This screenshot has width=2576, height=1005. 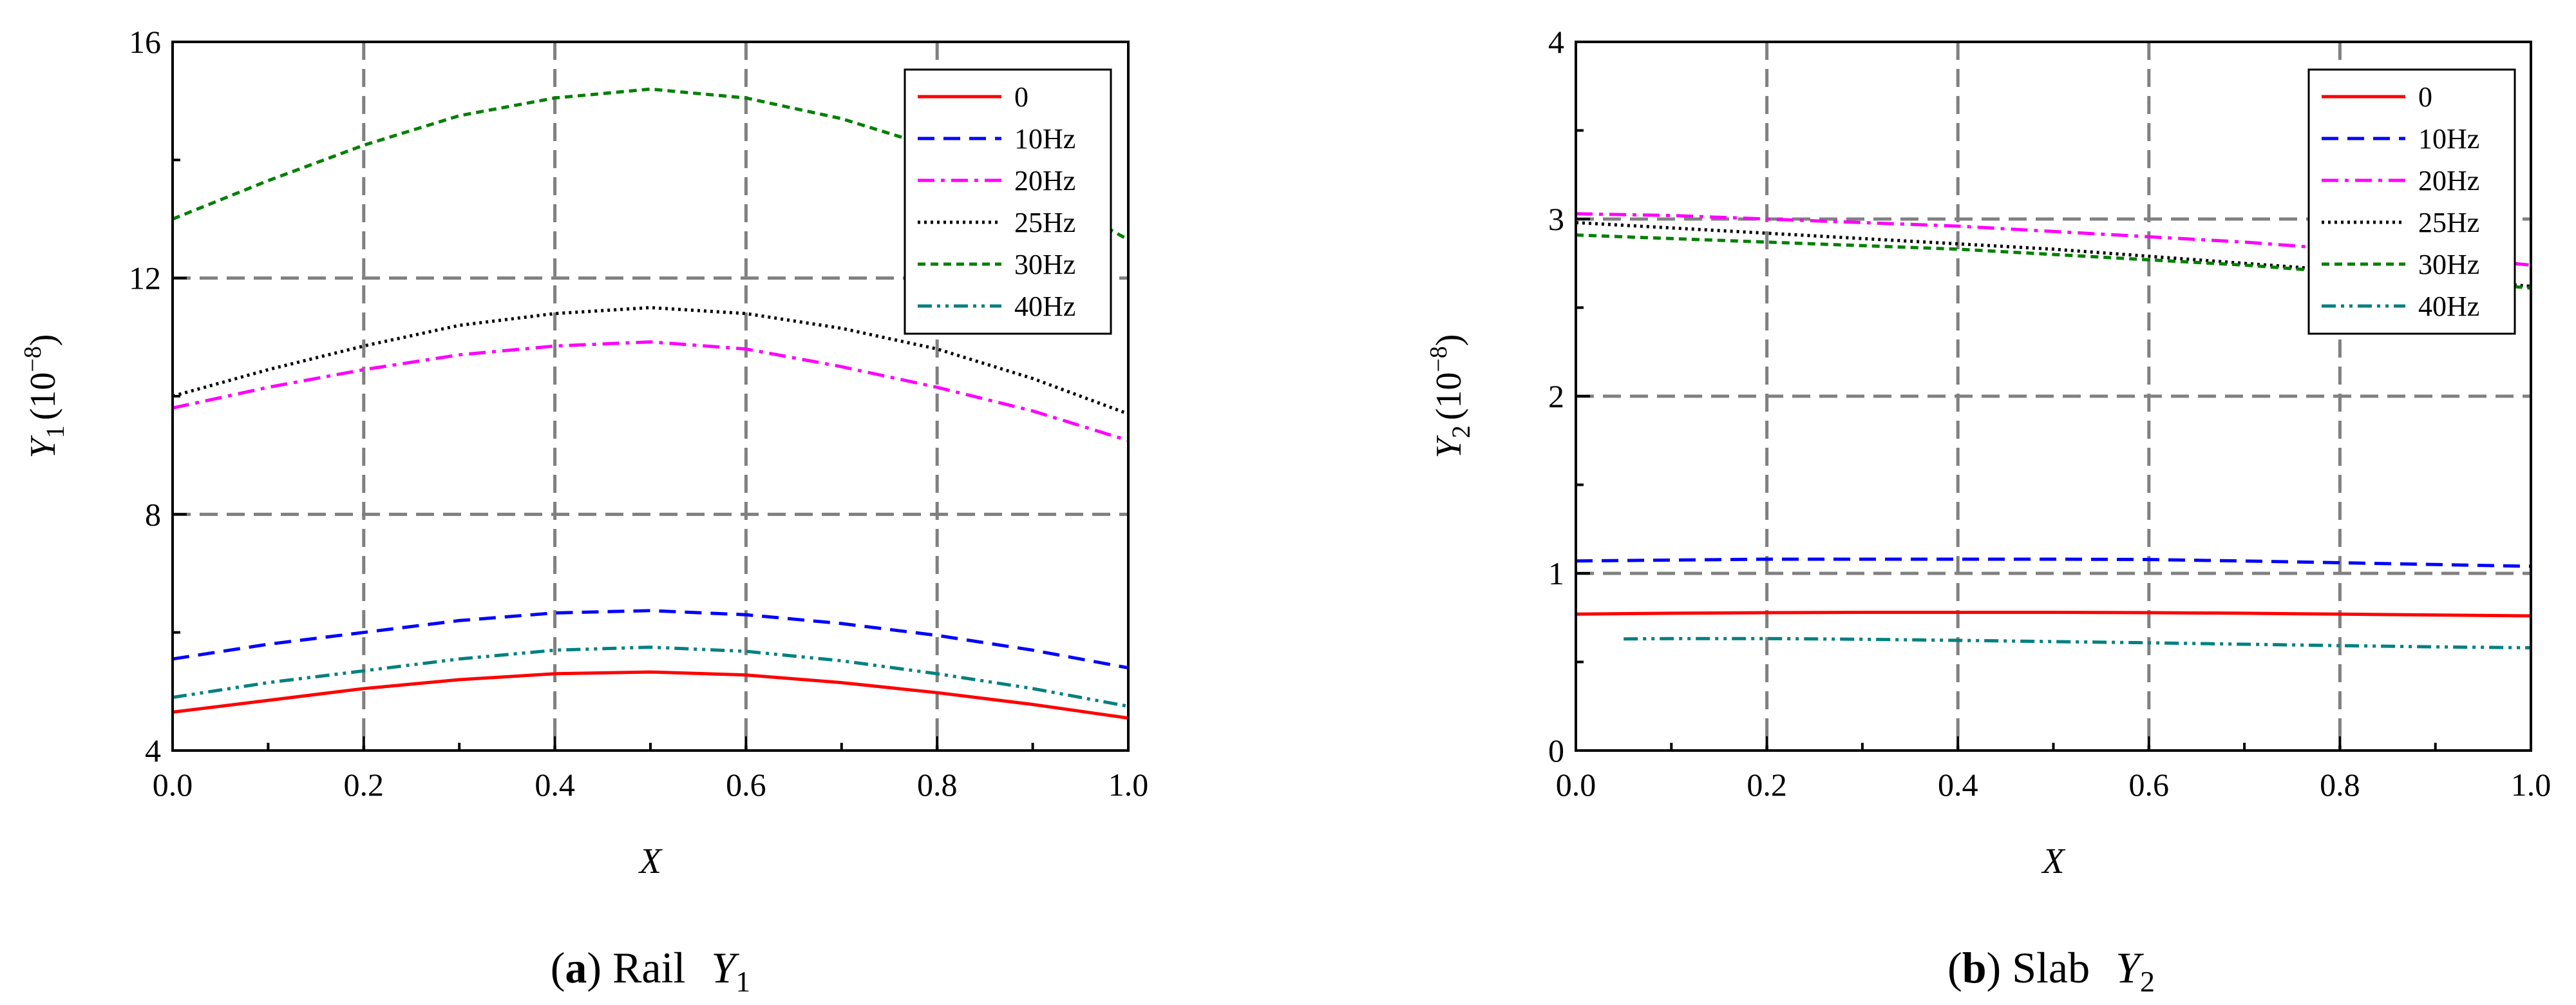 I want to click on panel-caption: (b) Slab Y2, so click(x=2051, y=971).